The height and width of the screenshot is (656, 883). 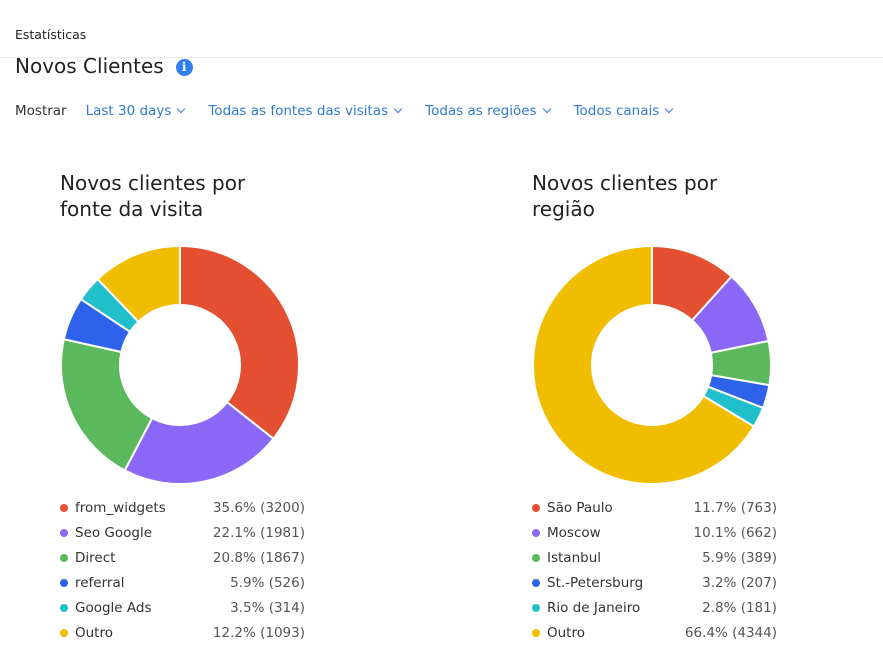 What do you see at coordinates (41, 111) in the screenshot?
I see `filter-label: Mostrar` at bounding box center [41, 111].